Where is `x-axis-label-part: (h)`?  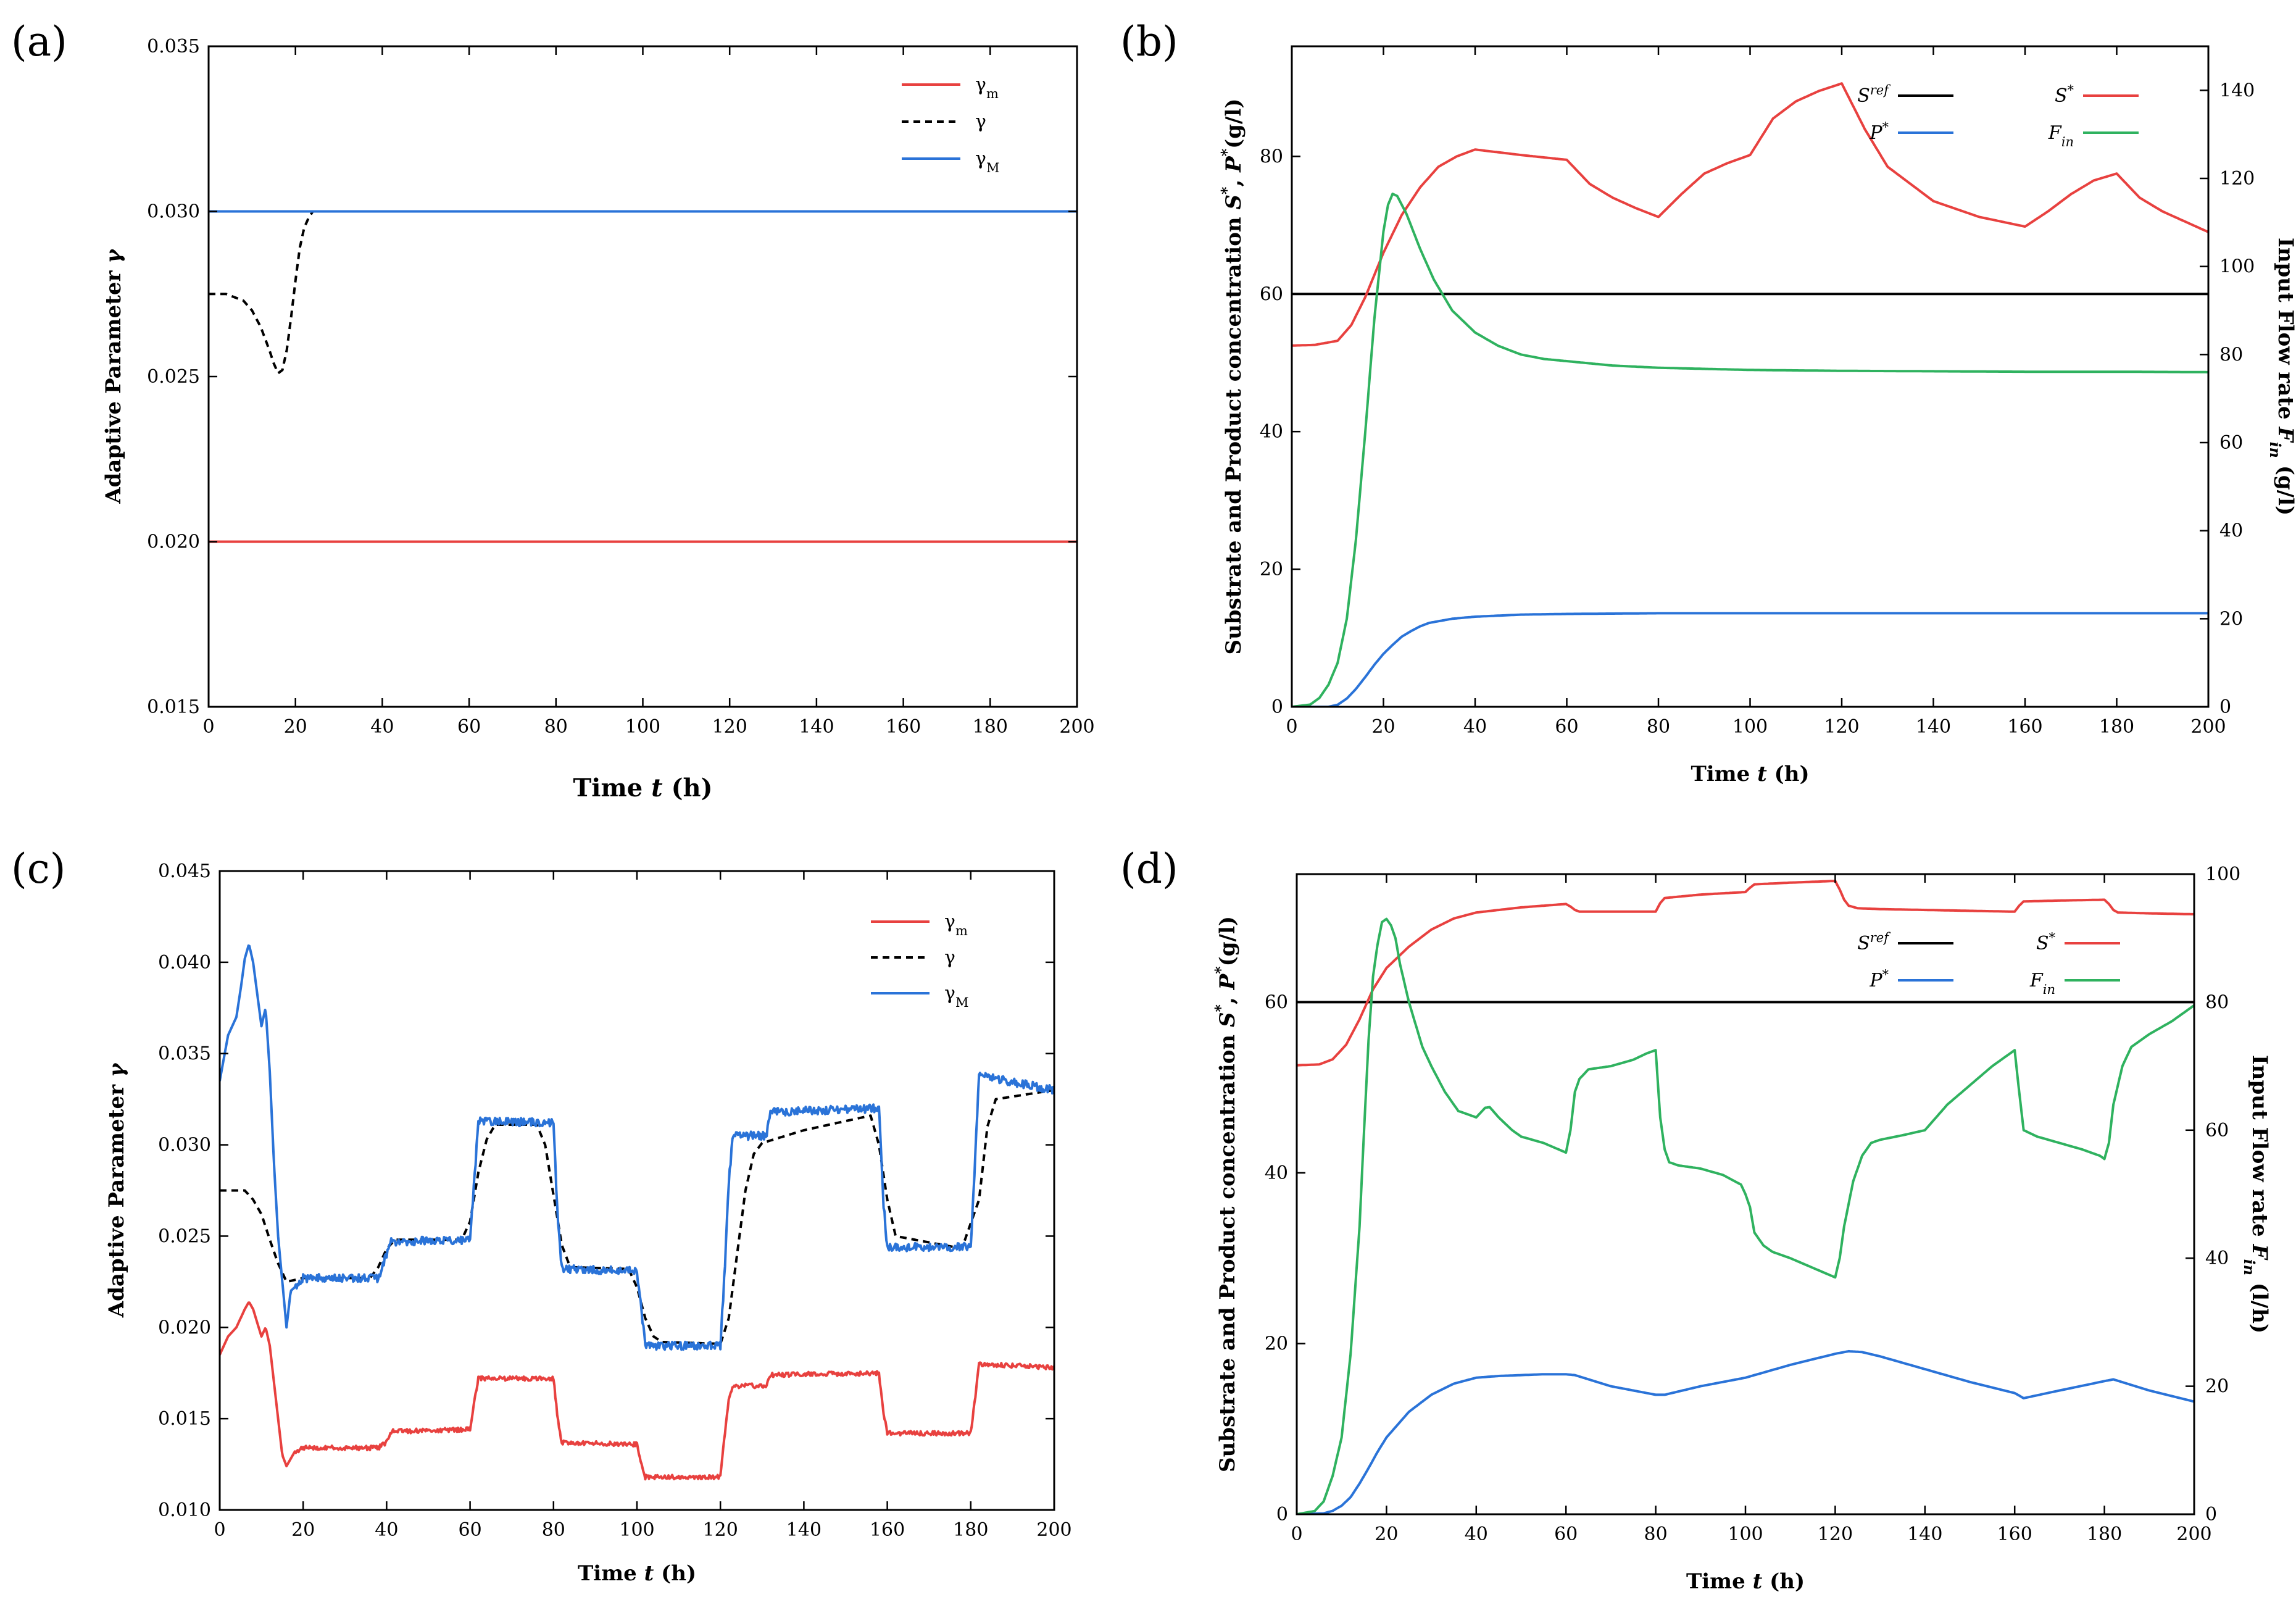
x-axis-label-part: (h) is located at coordinates (1783, 1582).